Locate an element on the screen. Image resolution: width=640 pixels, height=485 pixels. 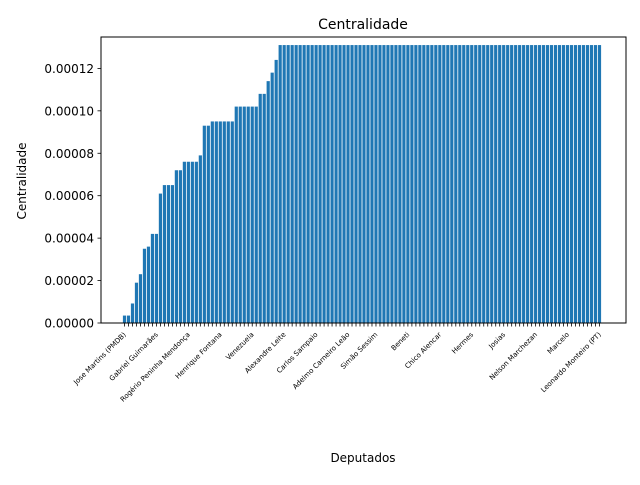
y-tick-label: 0.00006 is located at coordinates (69, 196).